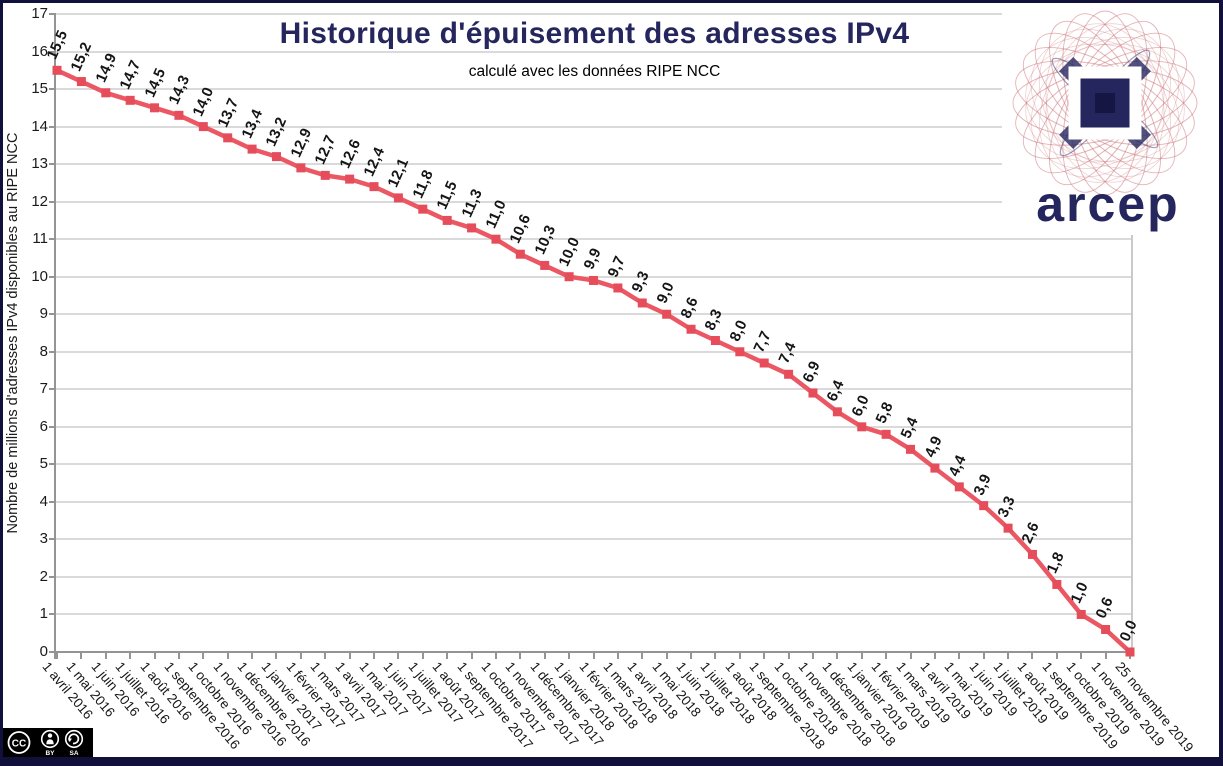 This screenshot has width=1223, height=766. I want to click on y-tick-label: 4, so click(43, 501).